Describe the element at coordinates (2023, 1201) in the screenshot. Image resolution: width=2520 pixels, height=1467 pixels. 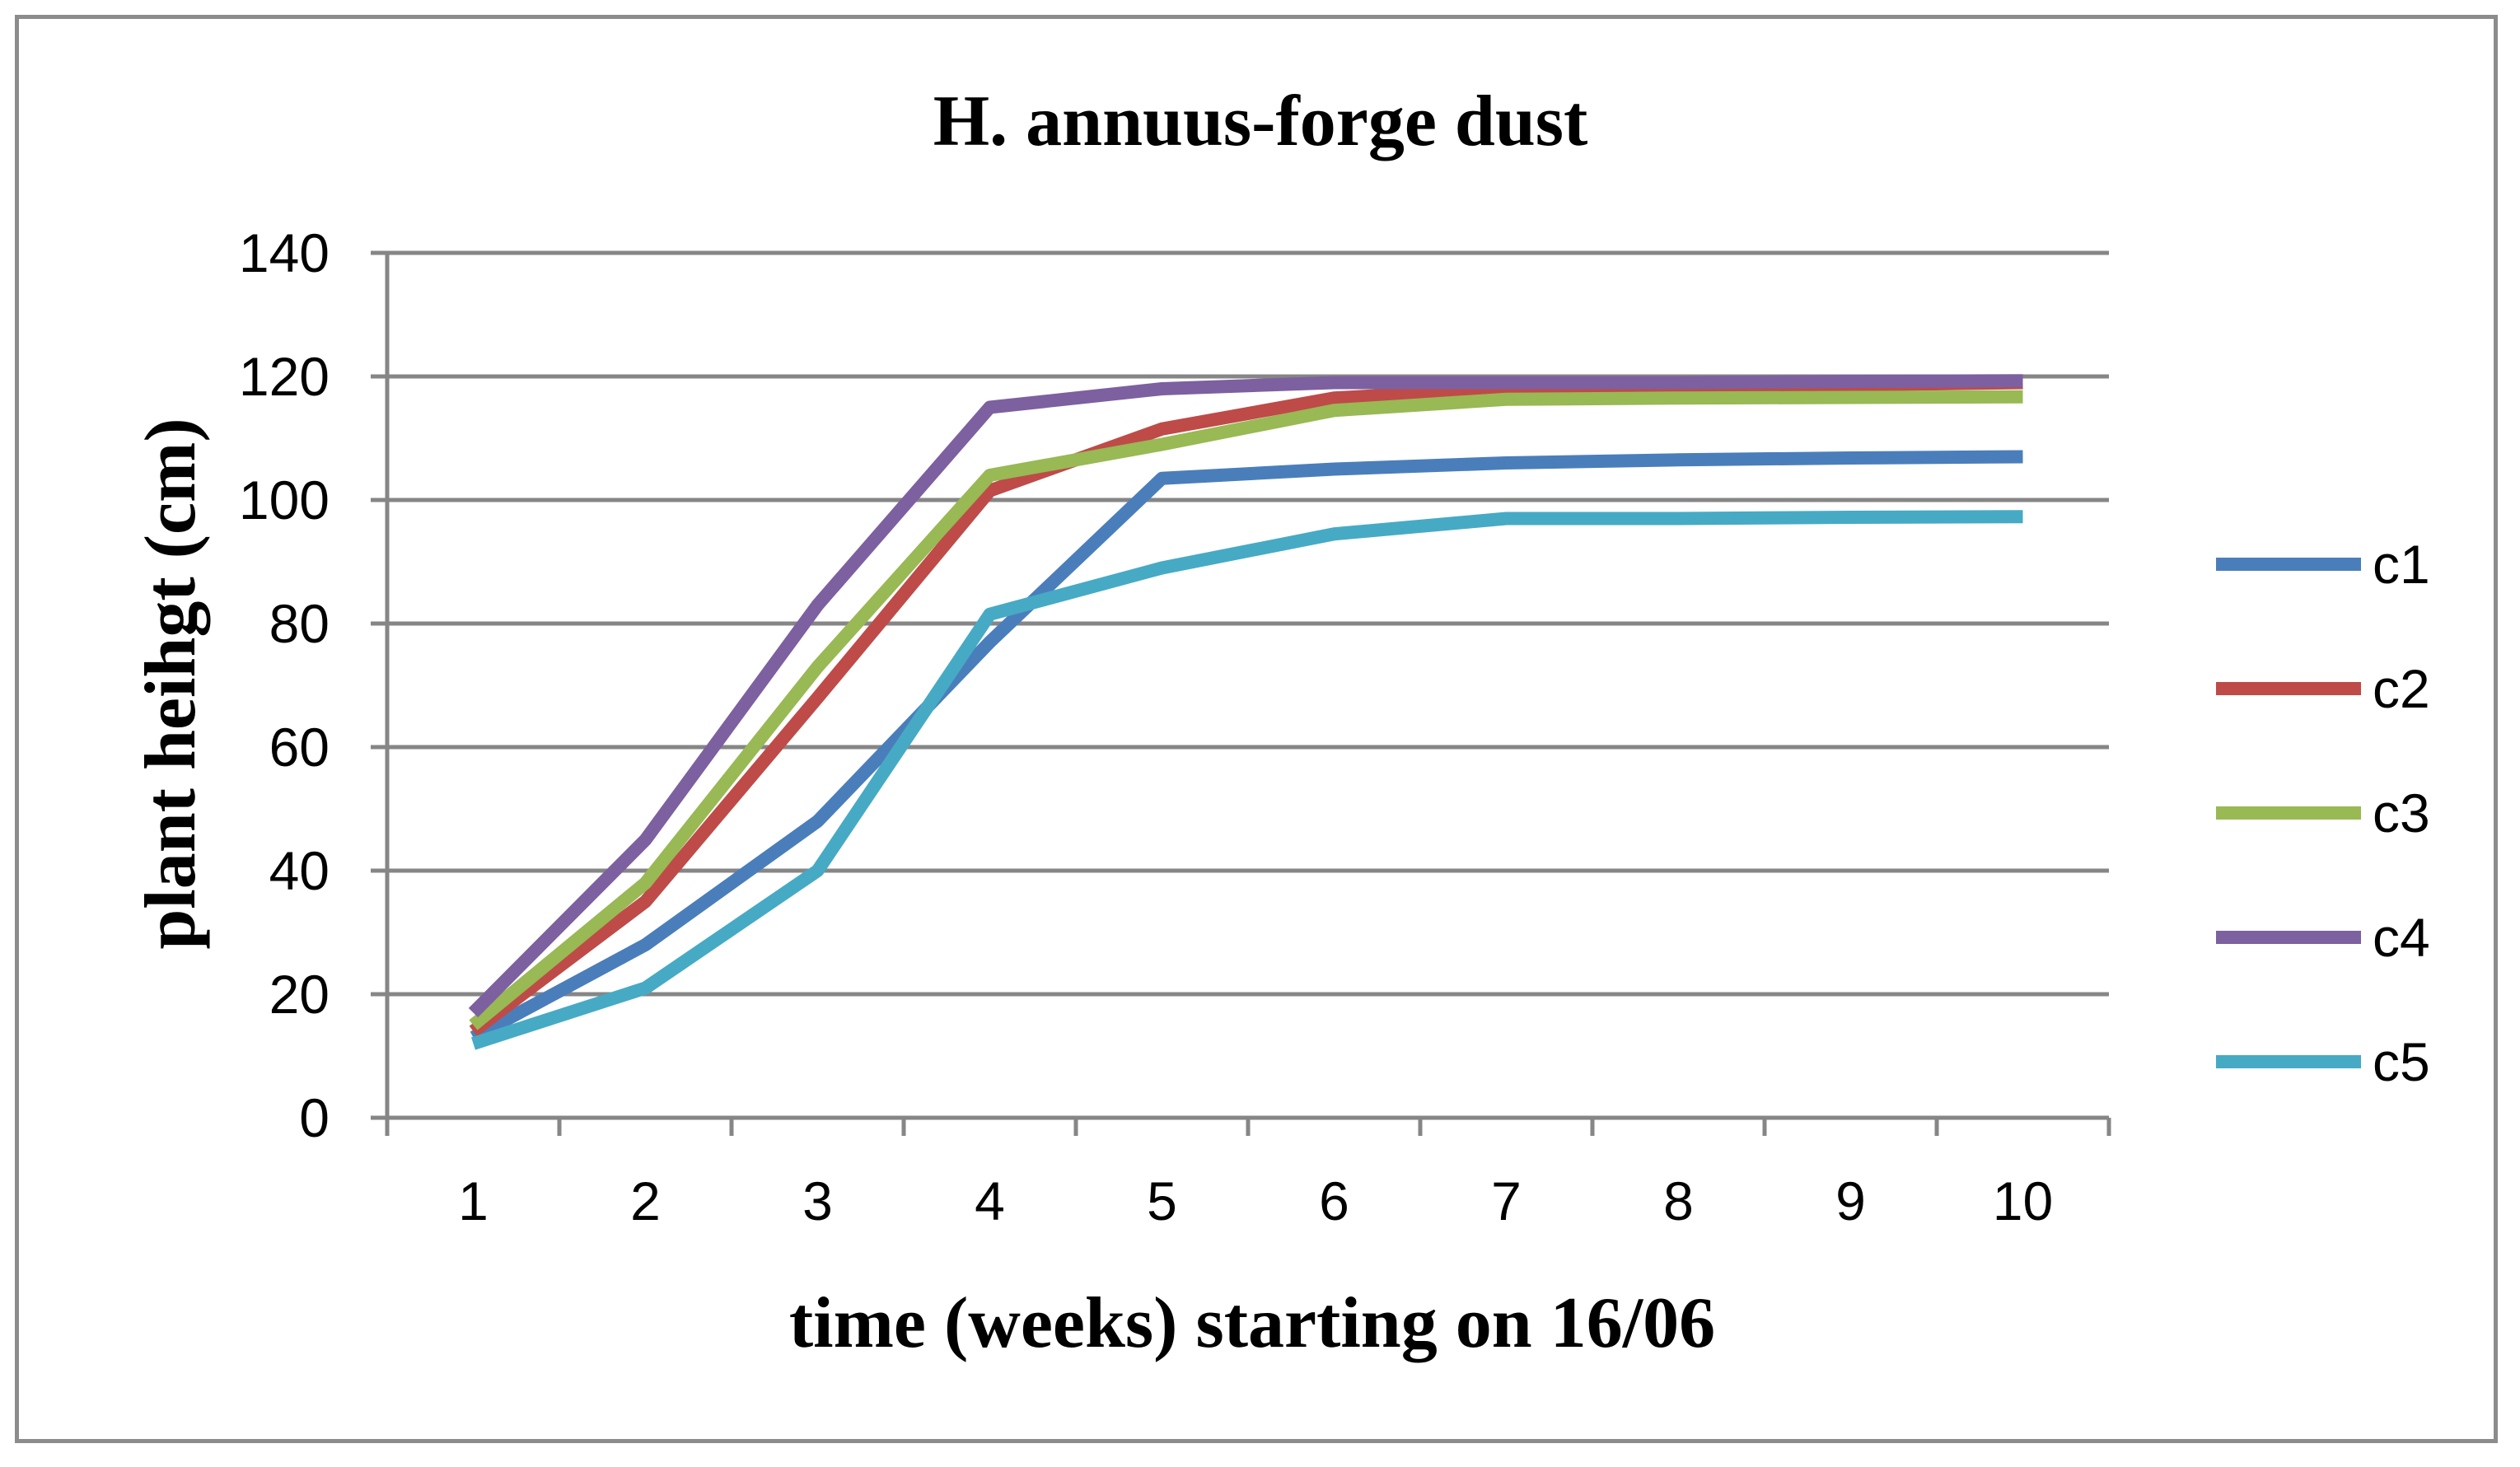
I see `x-tick-label-10: 10` at that location.